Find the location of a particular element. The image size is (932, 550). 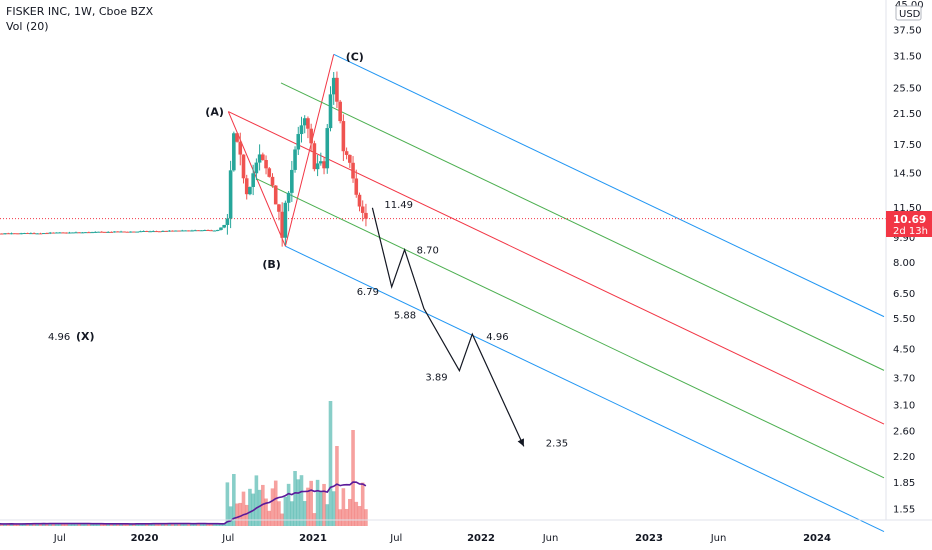

price-tick-label: 4.50 is located at coordinates (904, 349).